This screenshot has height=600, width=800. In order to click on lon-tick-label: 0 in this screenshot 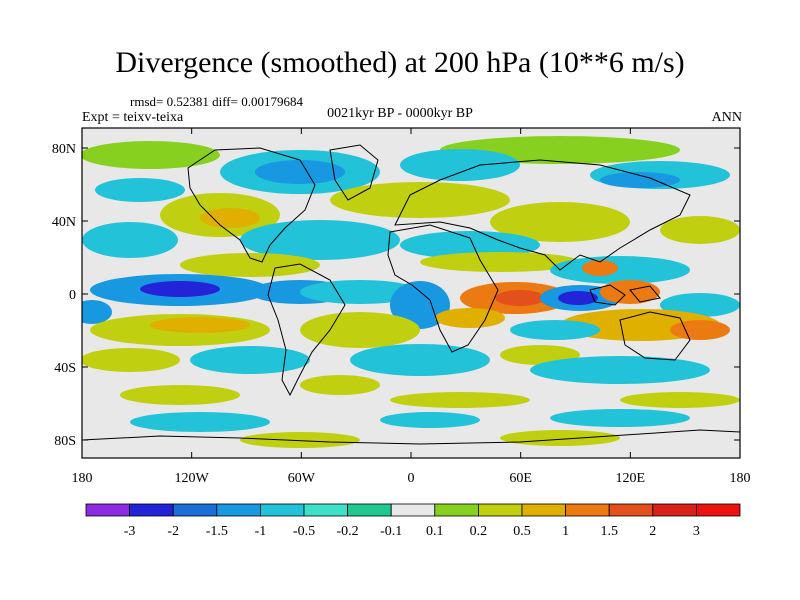, I will do `click(411, 478)`.